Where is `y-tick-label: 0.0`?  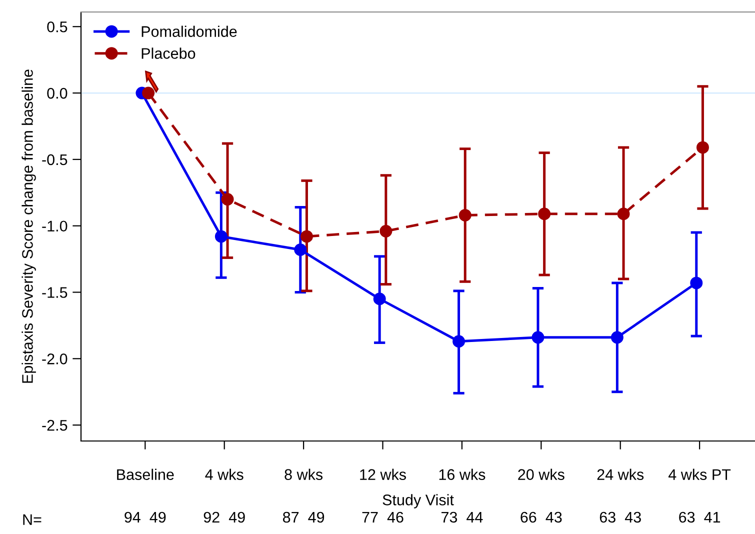 y-tick-label: 0.0 is located at coordinates (57, 93).